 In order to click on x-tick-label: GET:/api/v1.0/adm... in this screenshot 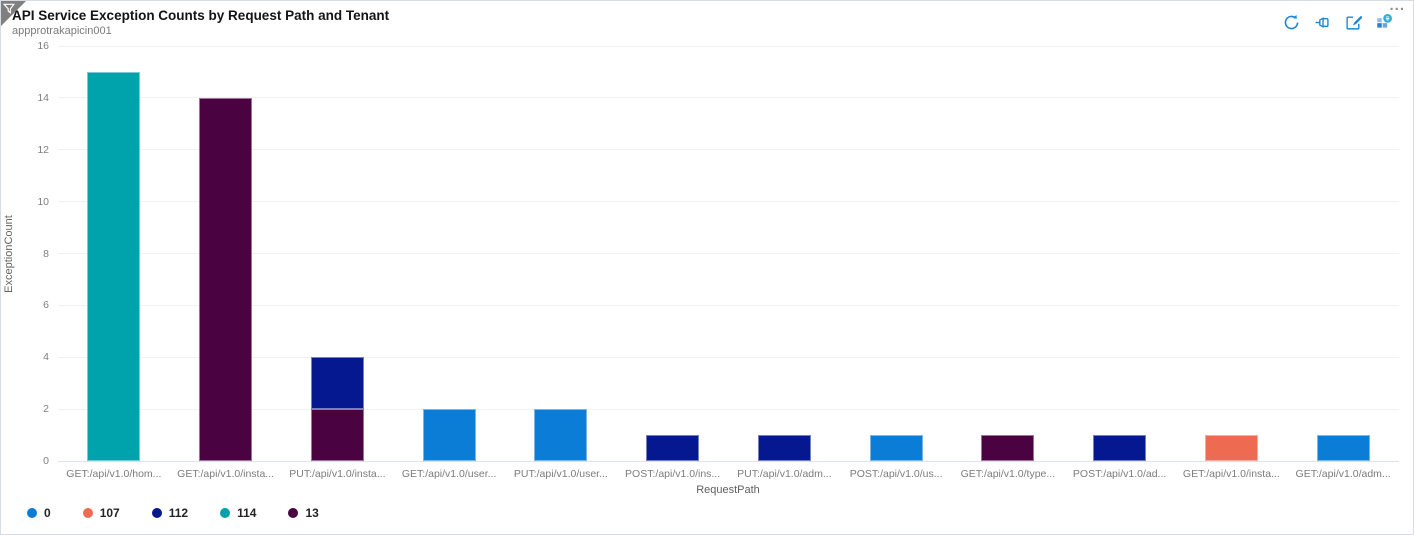, I will do `click(1343, 474)`.